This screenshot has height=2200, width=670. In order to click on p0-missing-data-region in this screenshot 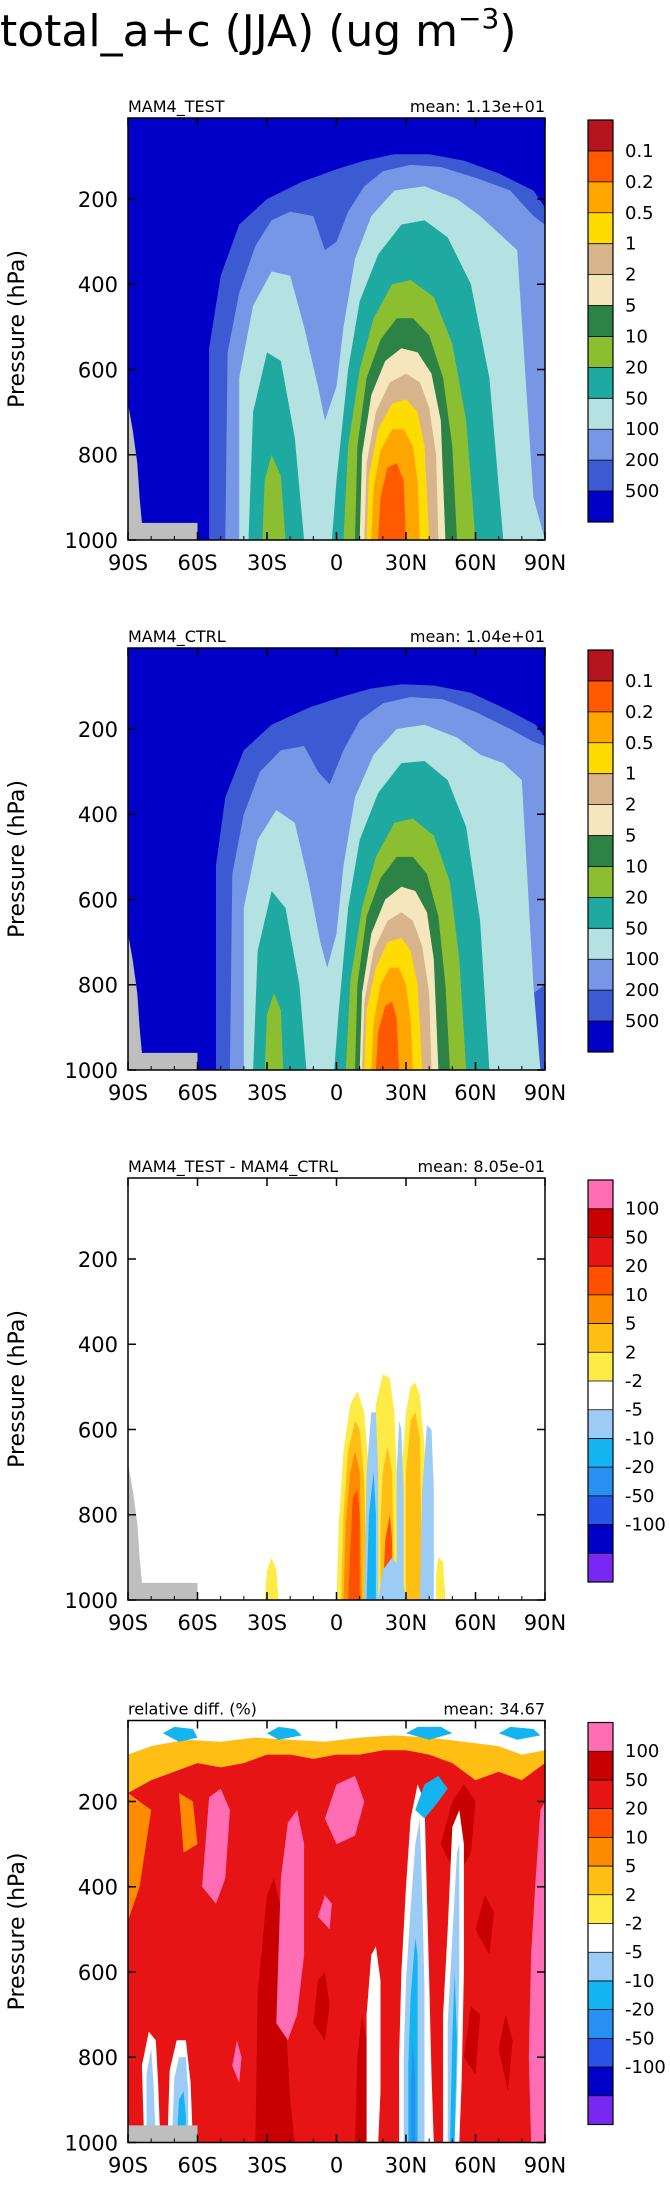, I will do `click(163, 471)`.